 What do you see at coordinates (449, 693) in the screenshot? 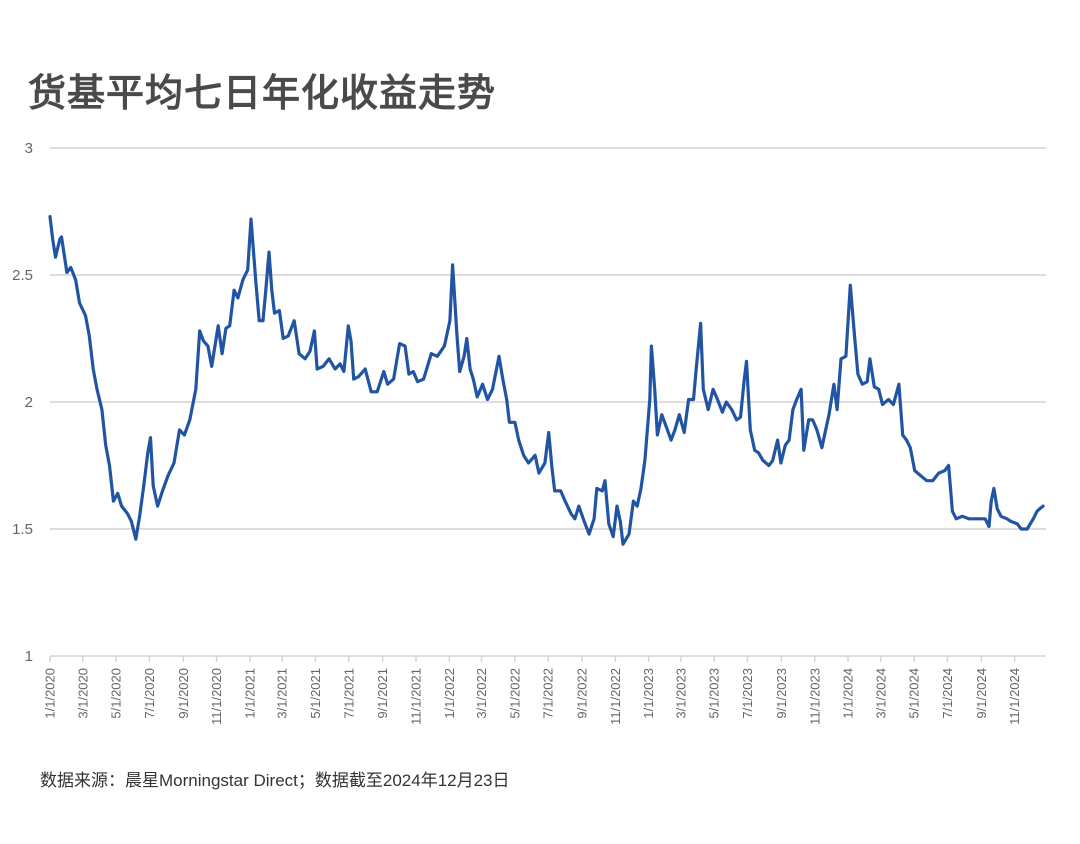
I see `x-tick-label: 1/1/2022` at bounding box center [449, 693].